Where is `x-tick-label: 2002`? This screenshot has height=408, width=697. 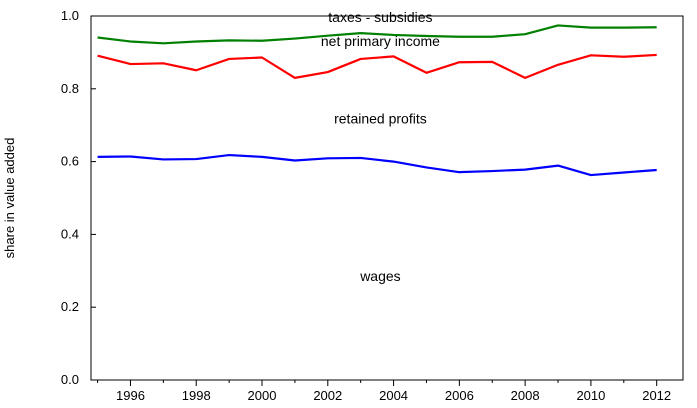
x-tick-label: 2002 is located at coordinates (327, 395).